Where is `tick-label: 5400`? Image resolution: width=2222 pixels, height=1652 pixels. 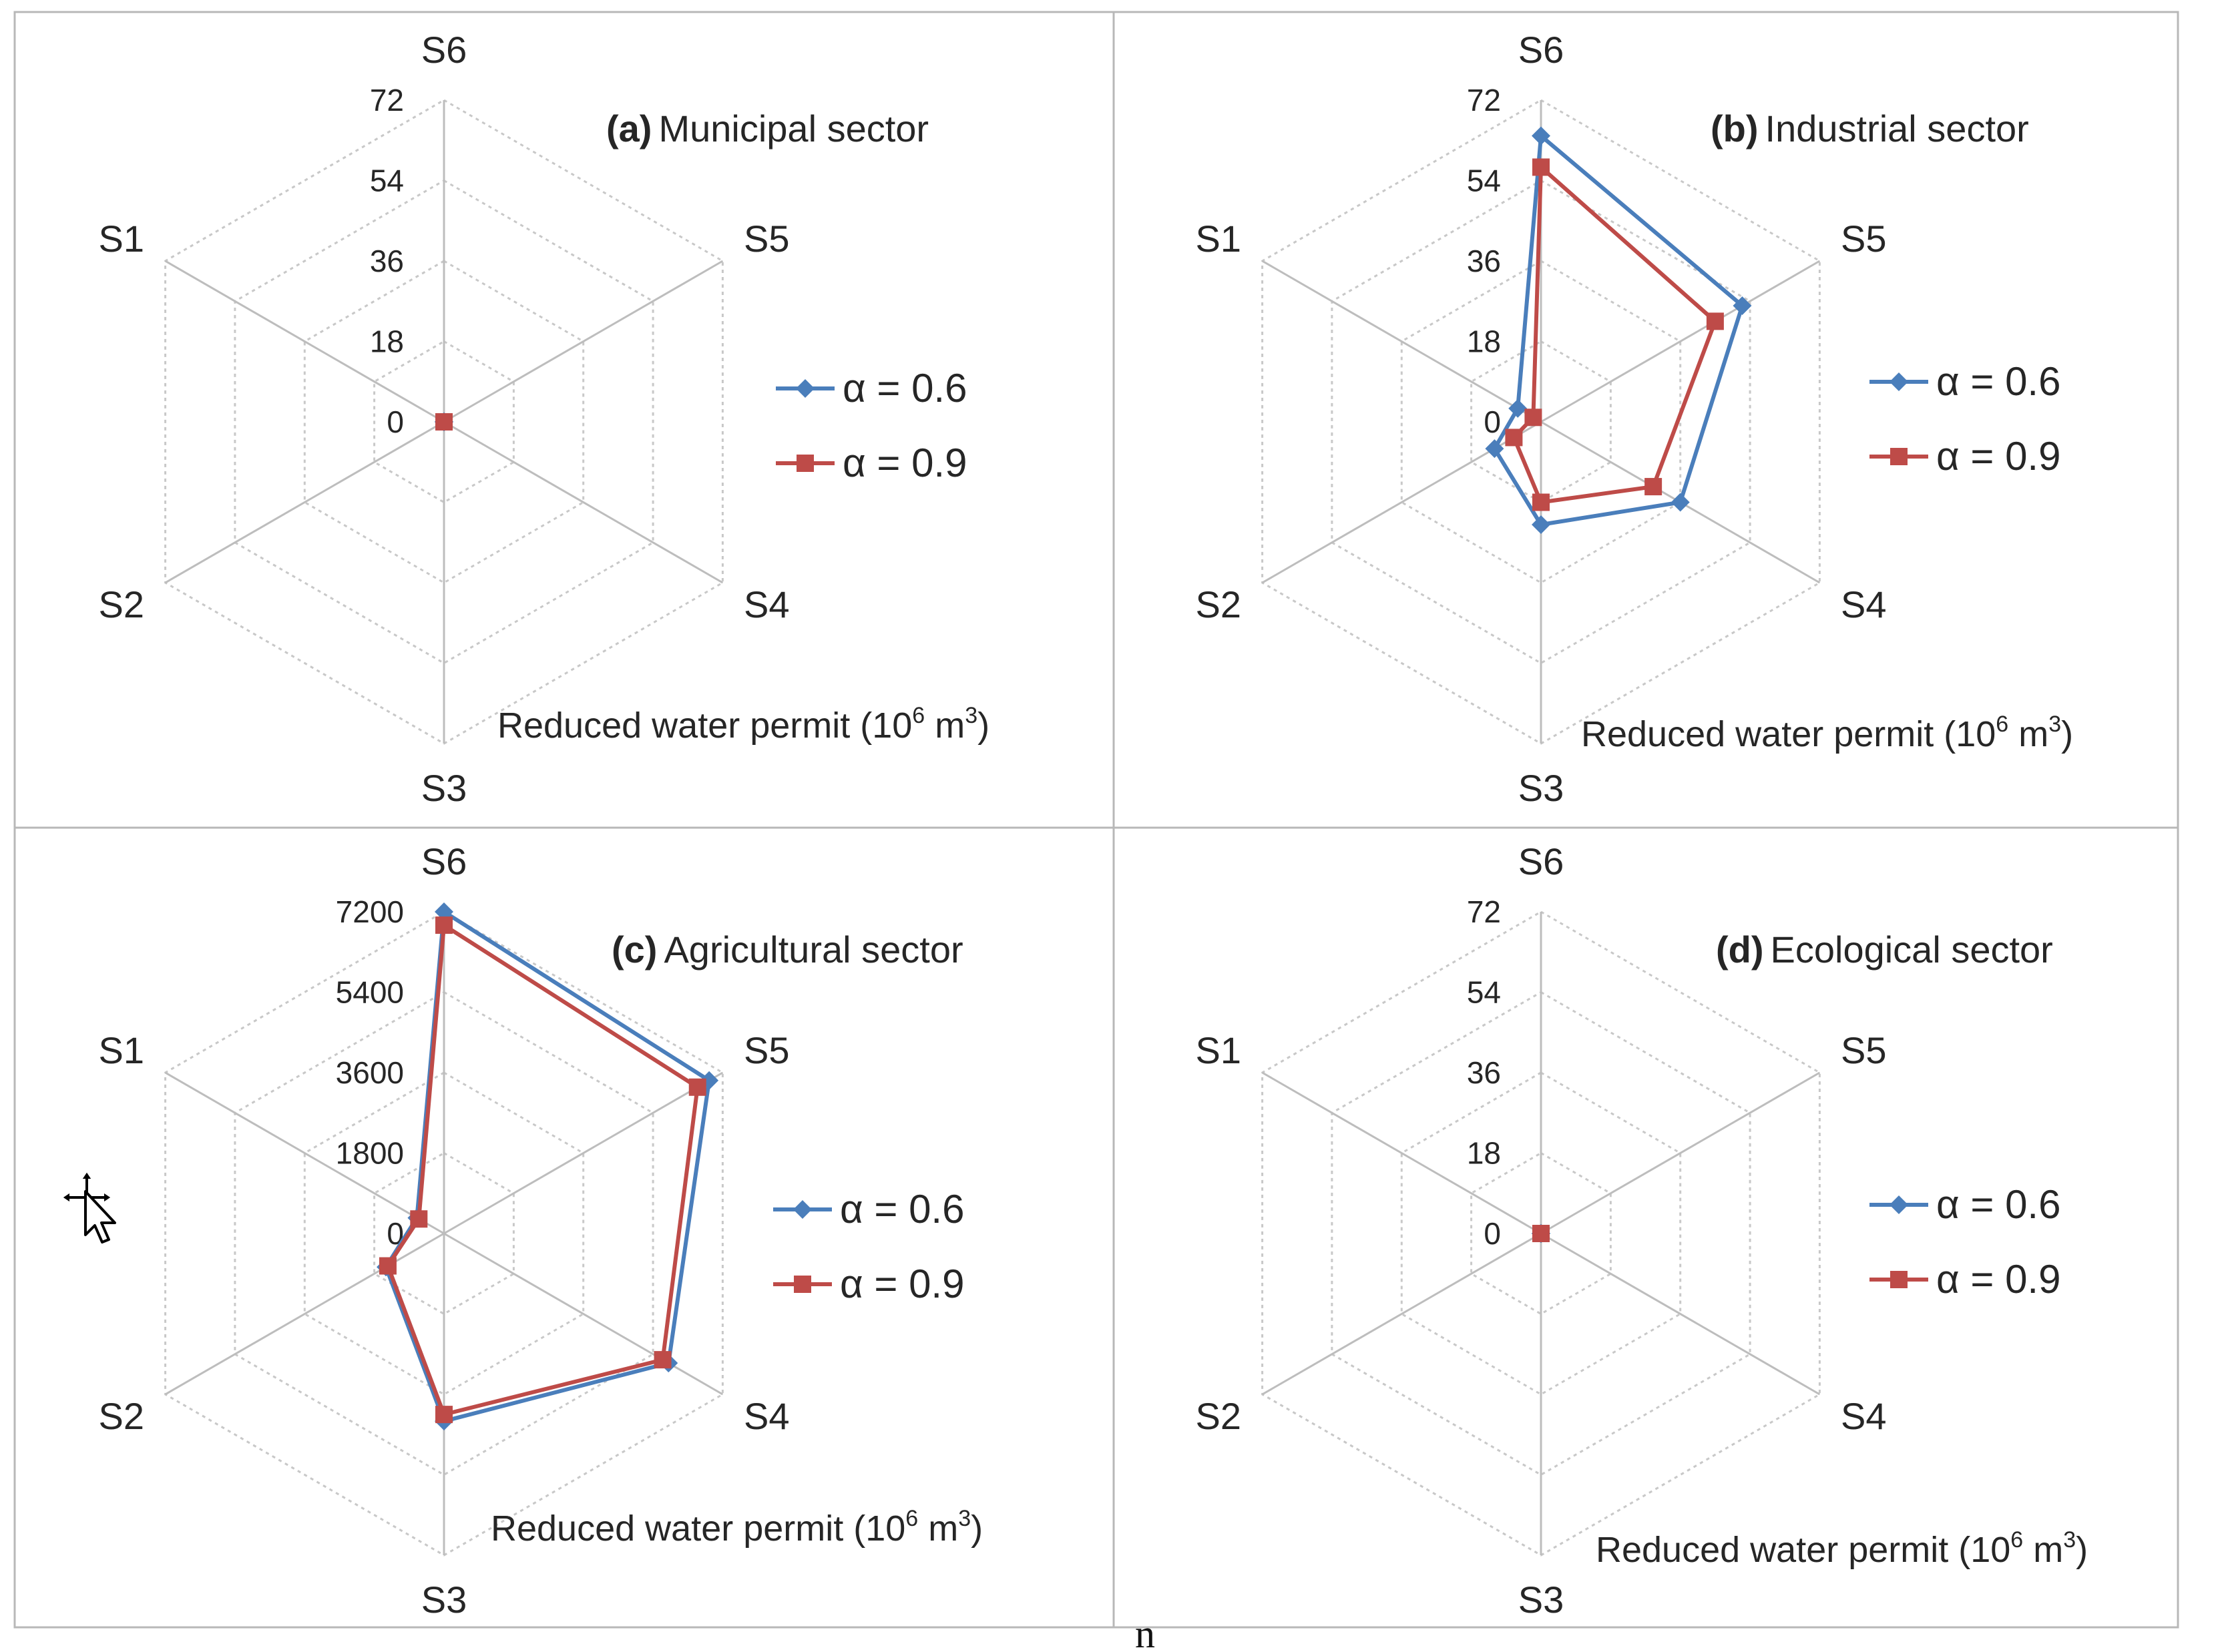
tick-label: 5400 is located at coordinates (370, 992).